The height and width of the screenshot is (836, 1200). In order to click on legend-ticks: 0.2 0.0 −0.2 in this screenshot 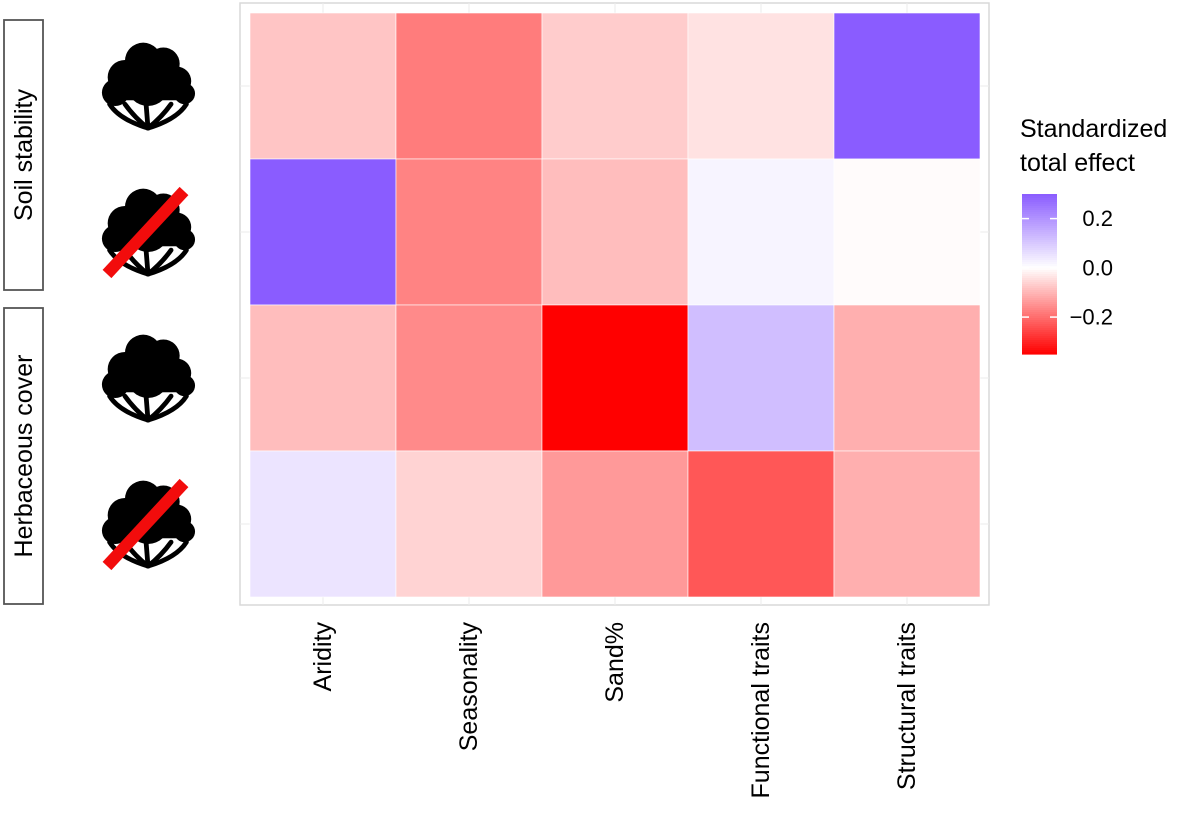, I will do `click(1067, 268)`.